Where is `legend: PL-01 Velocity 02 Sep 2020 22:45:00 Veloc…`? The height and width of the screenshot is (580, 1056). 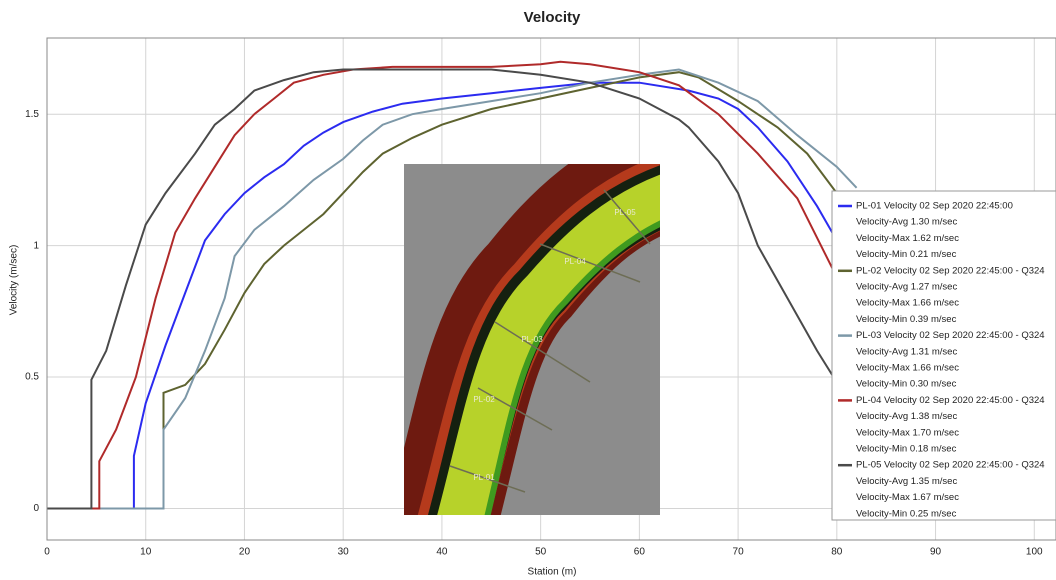
legend: PL-01 Velocity 02 Sep 2020 22:45:00 Veloc… is located at coordinates (943, 355).